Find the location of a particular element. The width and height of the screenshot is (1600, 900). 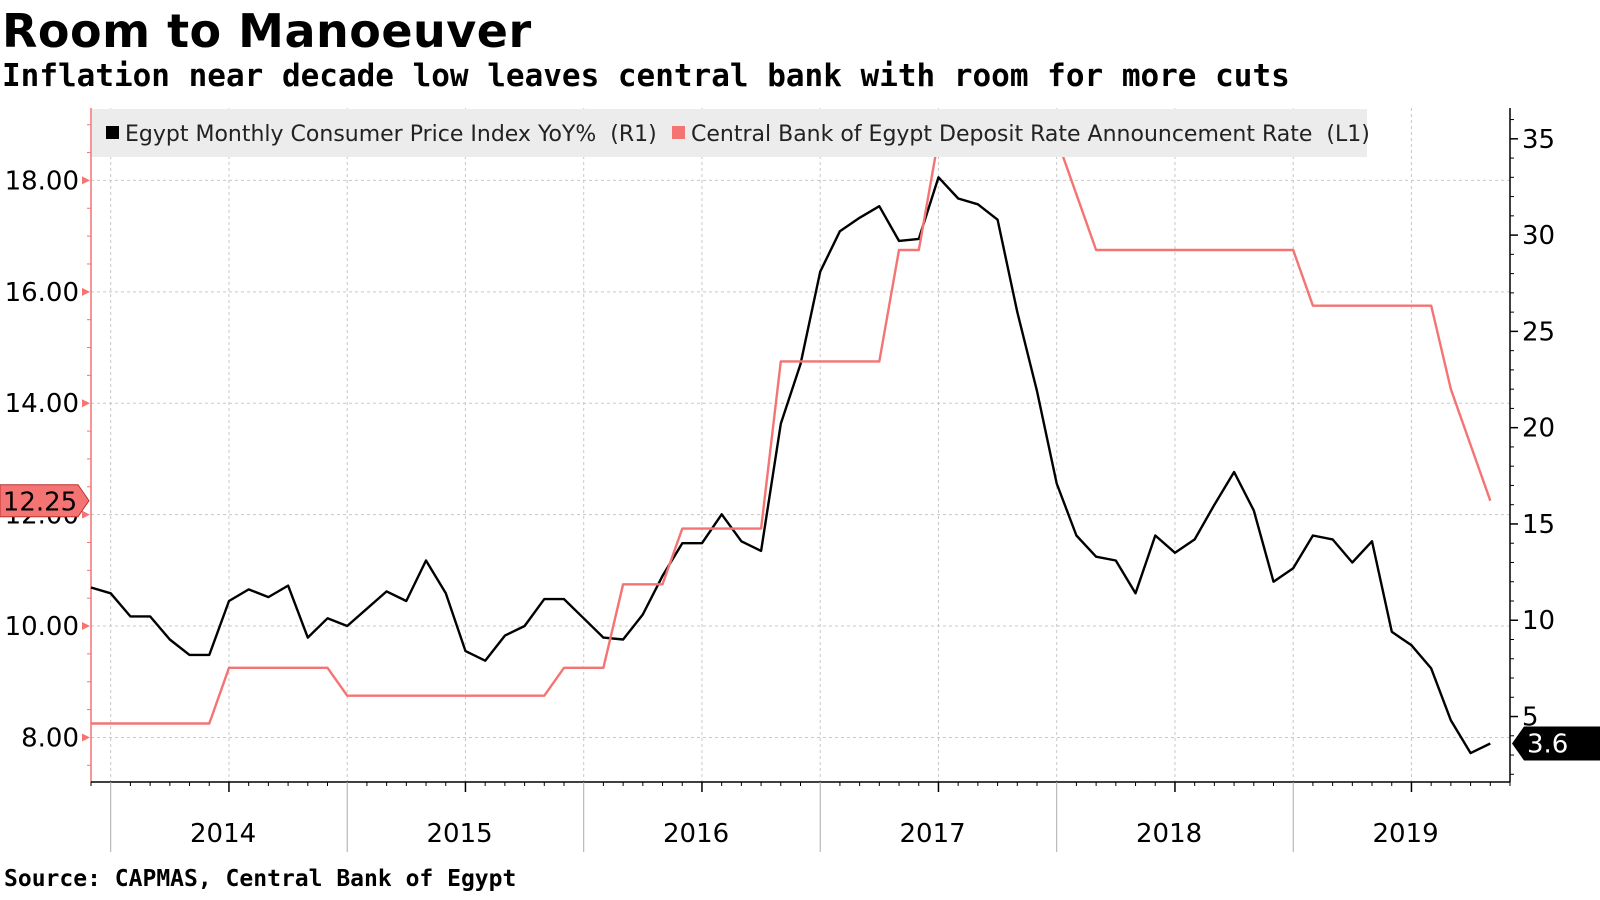

legend-box is located at coordinates (729, 133).